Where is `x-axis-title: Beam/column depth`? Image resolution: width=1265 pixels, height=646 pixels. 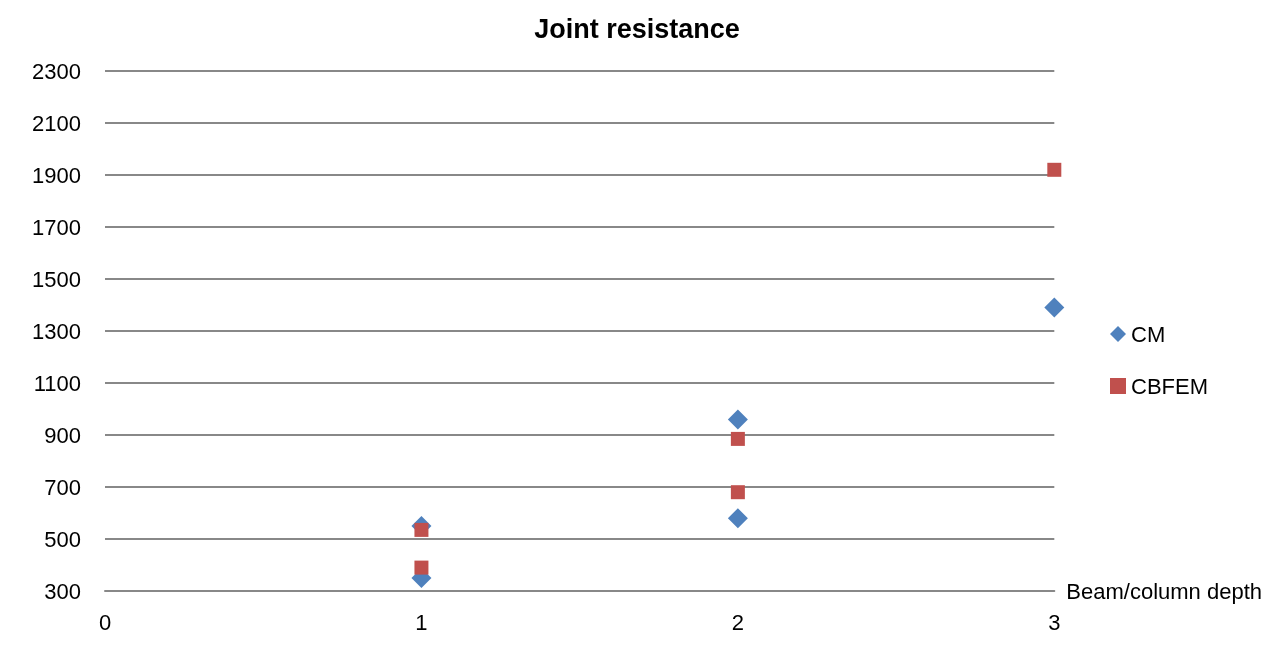 x-axis-title: Beam/column depth is located at coordinates (1164, 591).